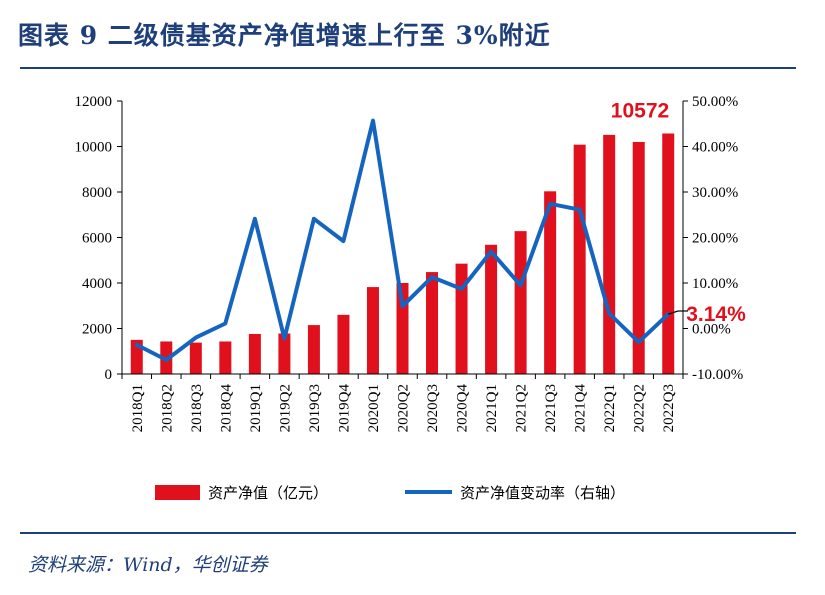 The width and height of the screenshot is (825, 595). I want to click on right-tick-label: -10.00%, so click(717, 375).